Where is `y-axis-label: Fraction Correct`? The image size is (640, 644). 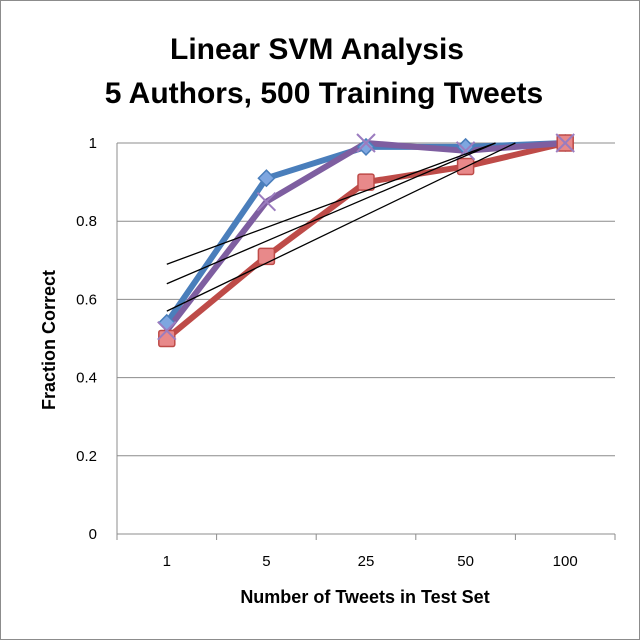 y-axis-label: Fraction Correct is located at coordinates (49, 340).